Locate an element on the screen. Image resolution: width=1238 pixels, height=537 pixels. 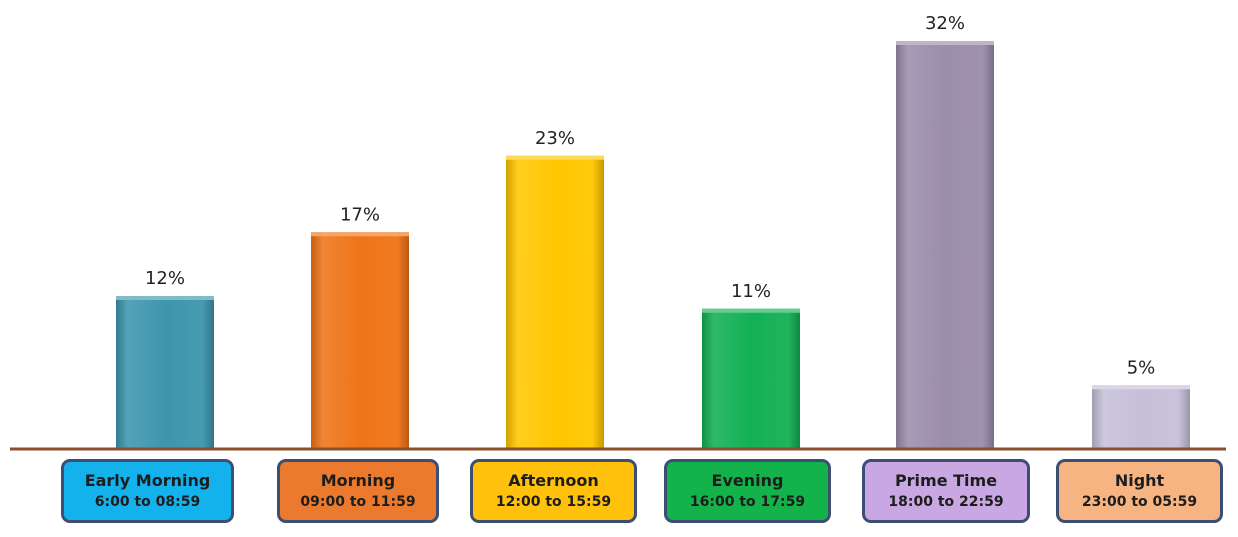
category-name: Evening is located at coordinates (747, 480).